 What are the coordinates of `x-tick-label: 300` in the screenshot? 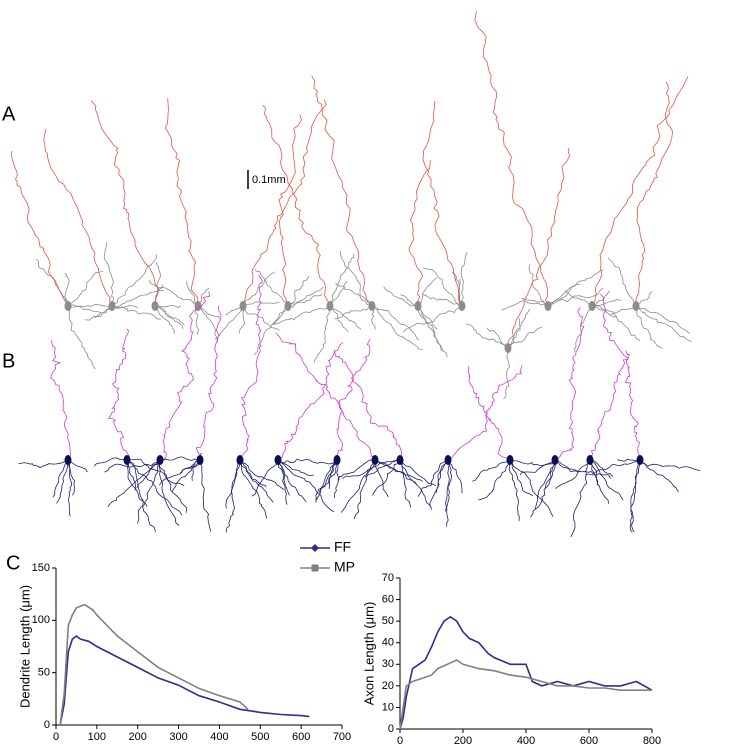 It's located at (178, 737).